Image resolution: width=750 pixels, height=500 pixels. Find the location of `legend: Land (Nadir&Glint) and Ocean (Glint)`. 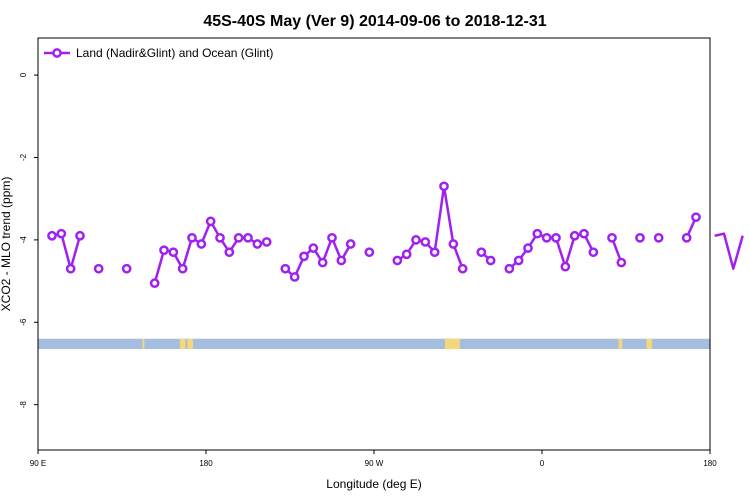

legend: Land (Nadir&Glint) and Ocean (Glint) is located at coordinates (158, 53).